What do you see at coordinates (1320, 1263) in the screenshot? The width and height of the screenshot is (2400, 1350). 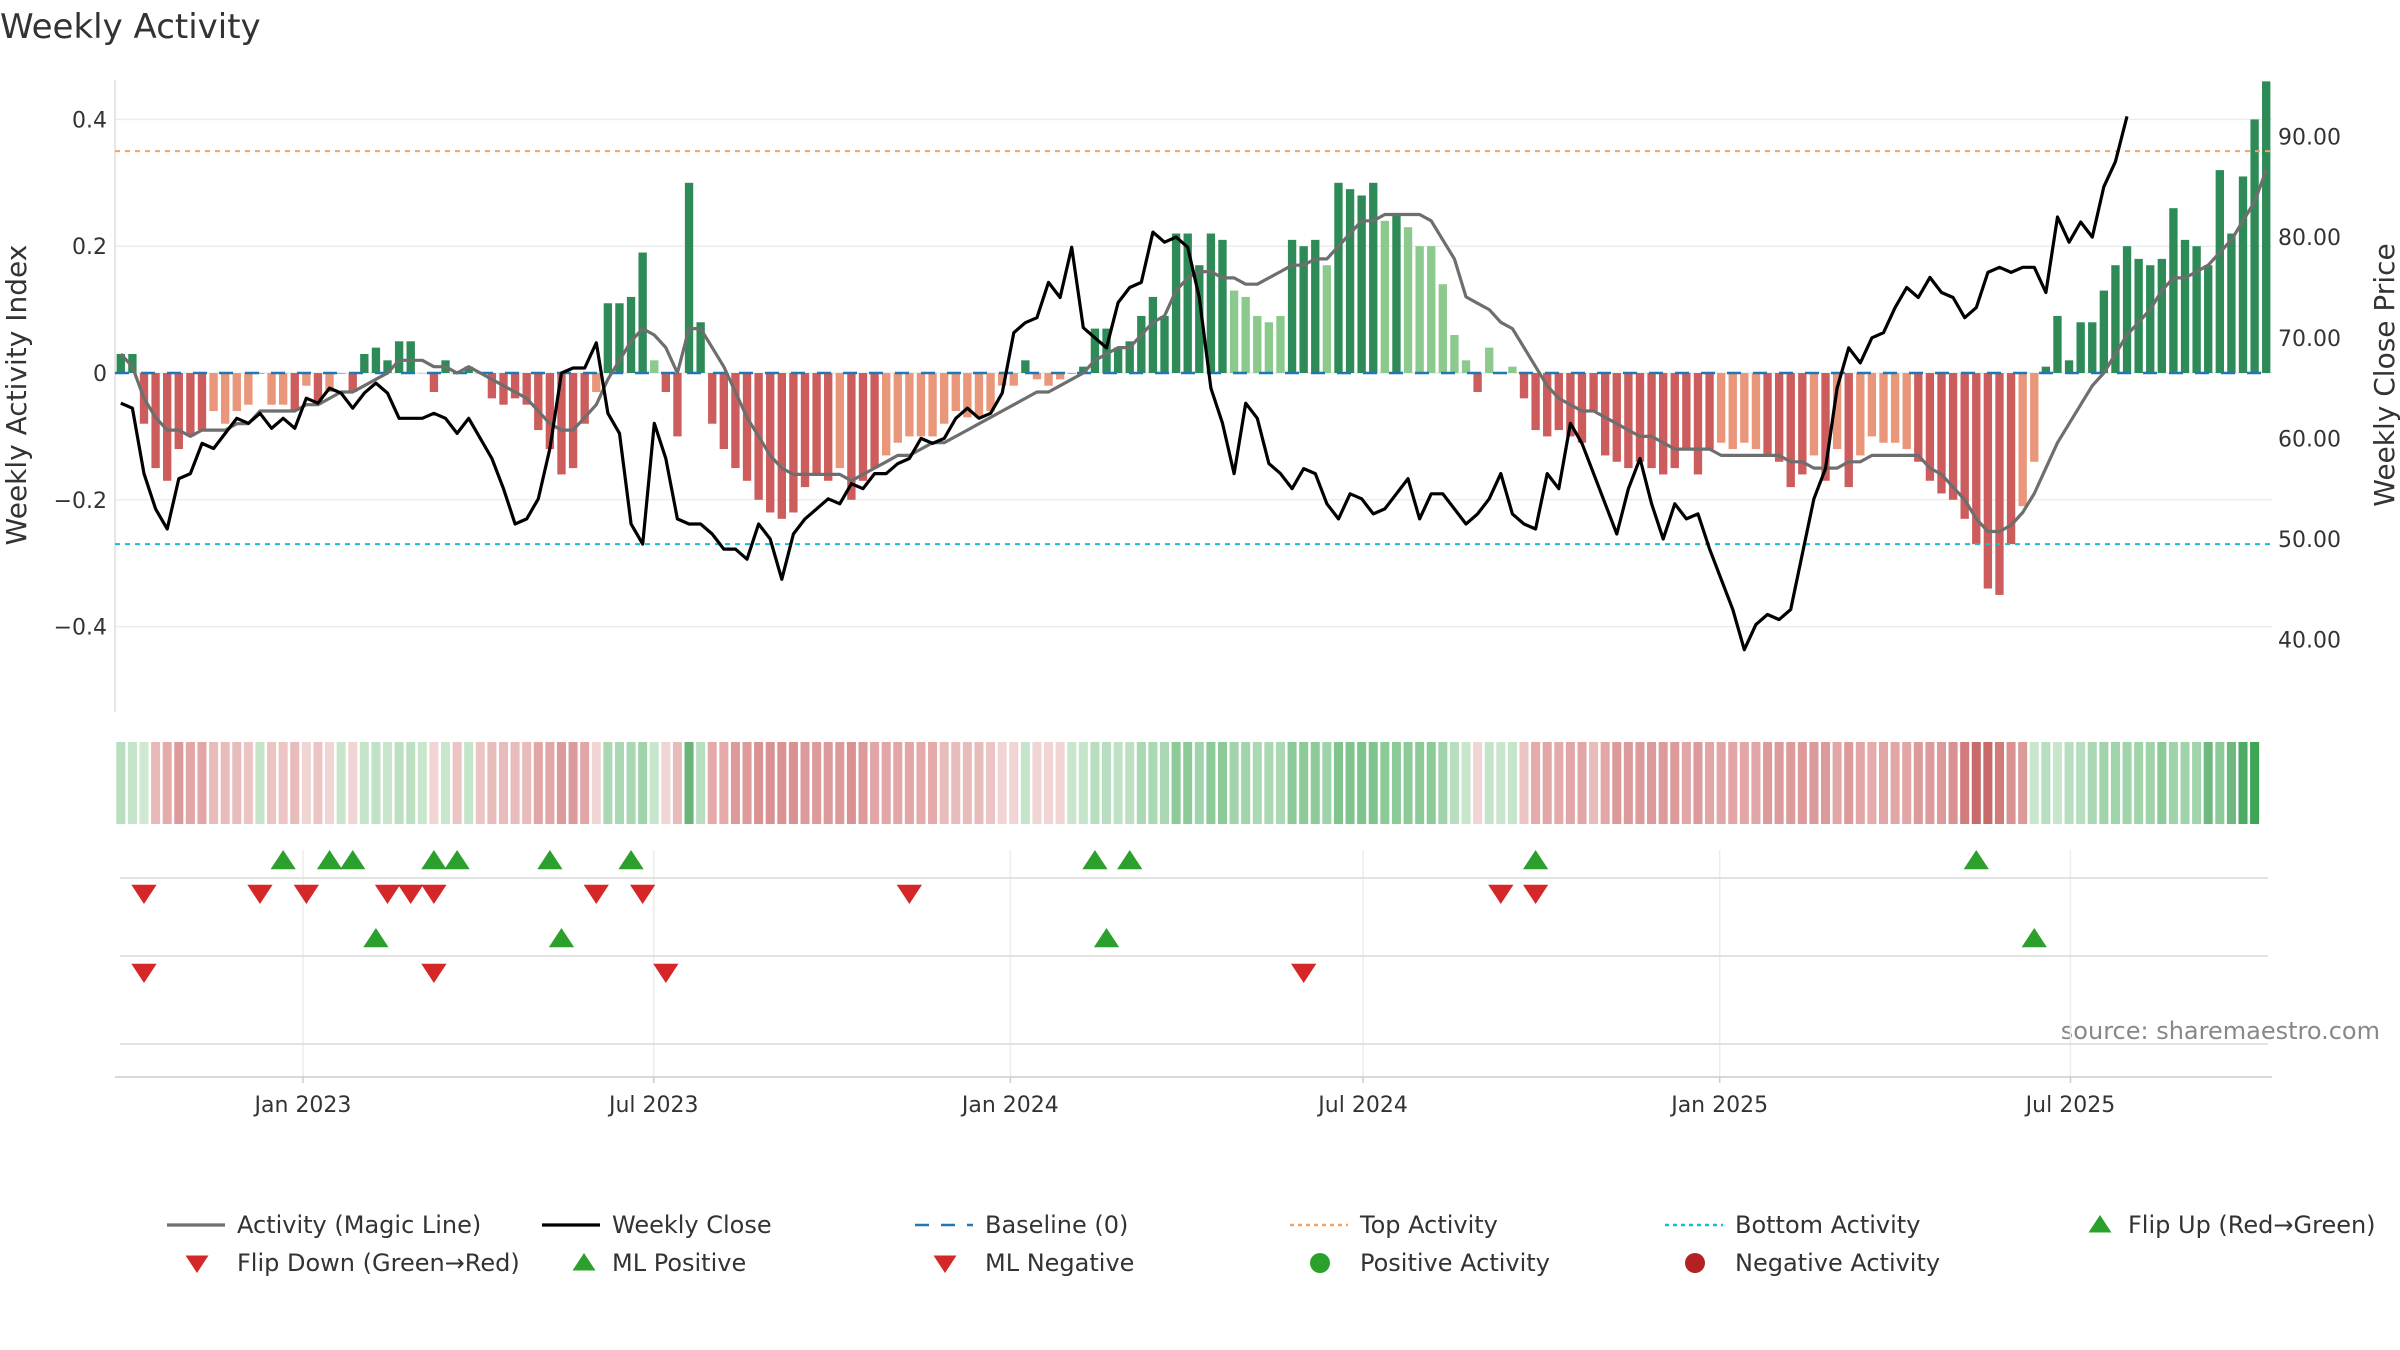 I see `legend-swatch-positive` at bounding box center [1320, 1263].